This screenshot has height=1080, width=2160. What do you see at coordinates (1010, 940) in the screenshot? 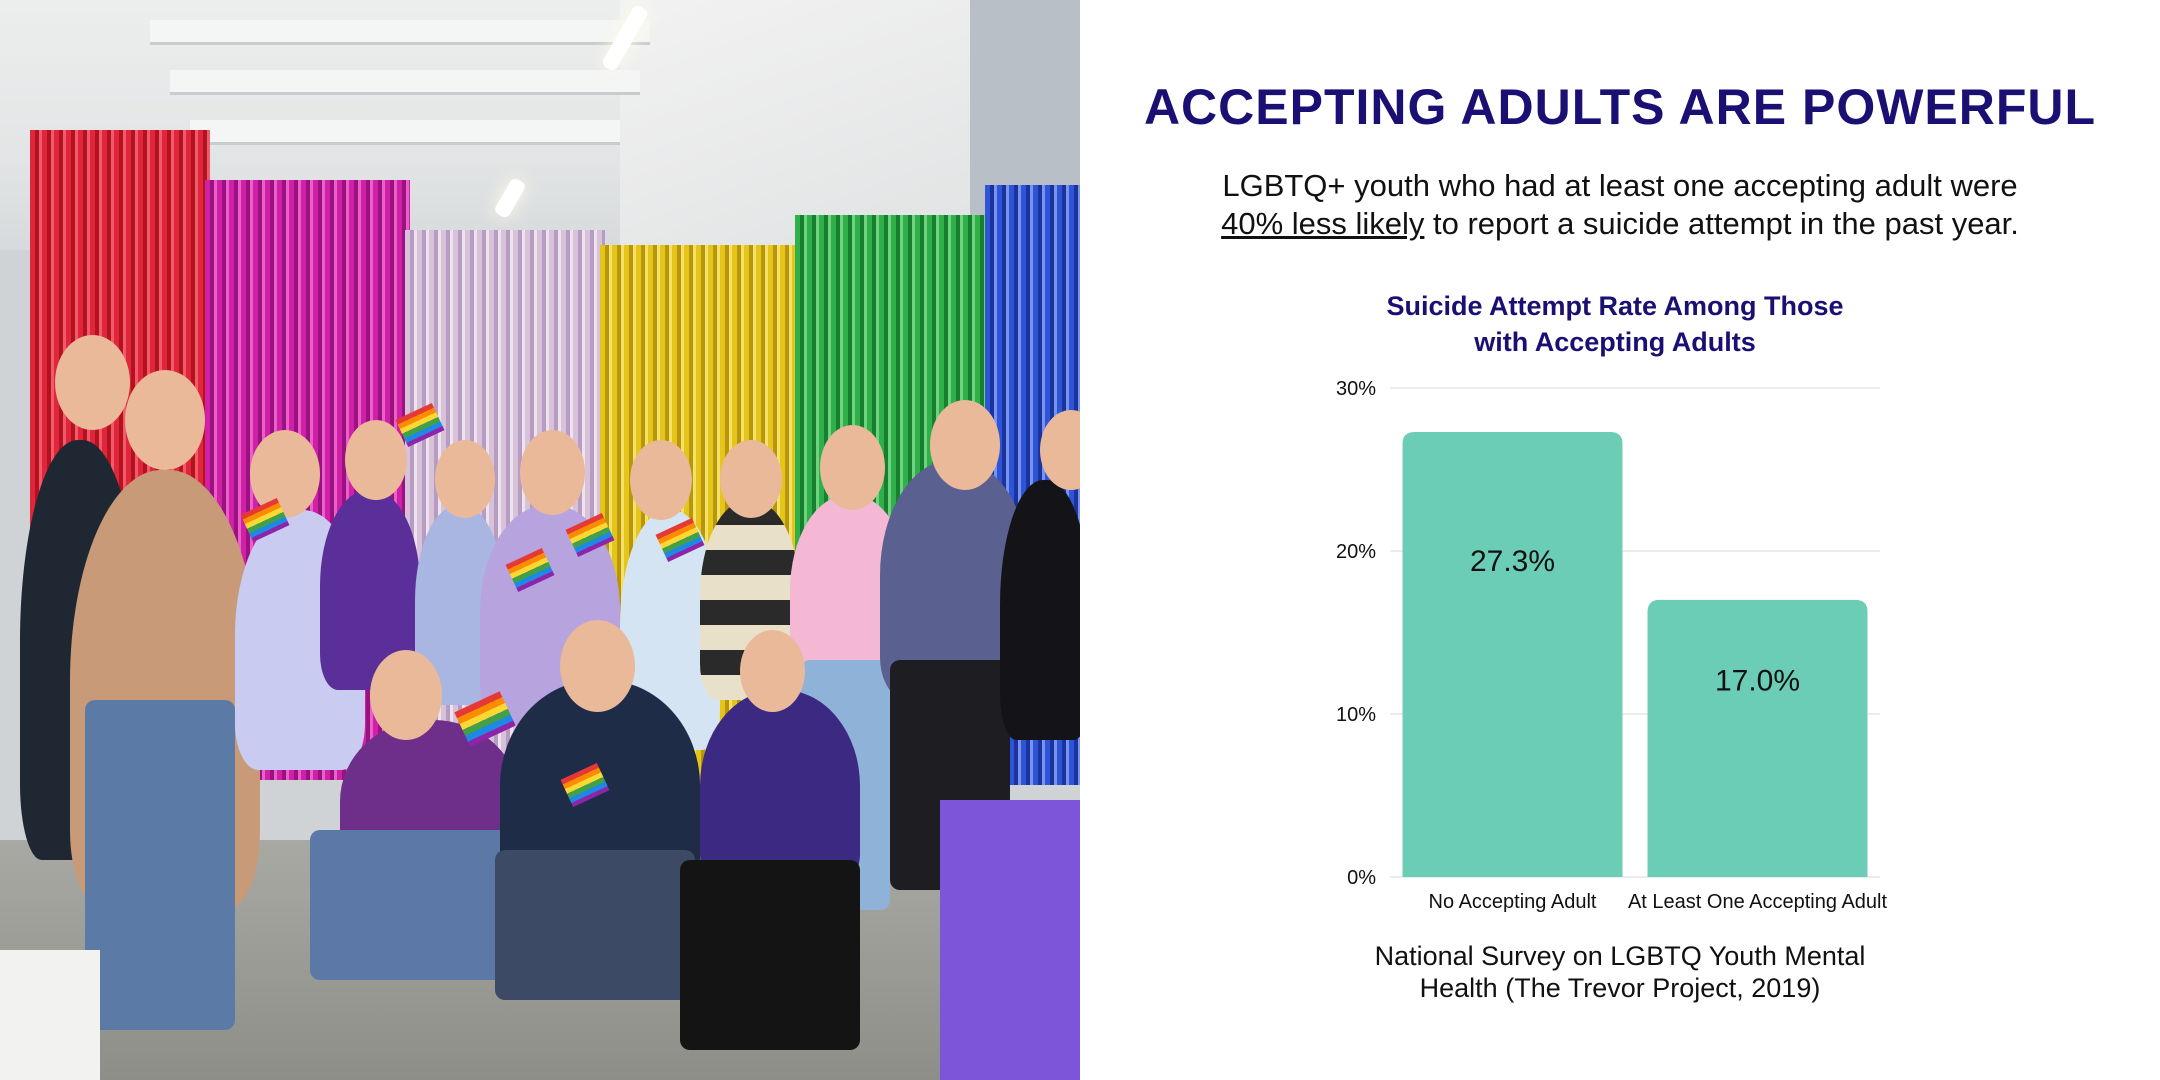
I see `purple-table` at bounding box center [1010, 940].